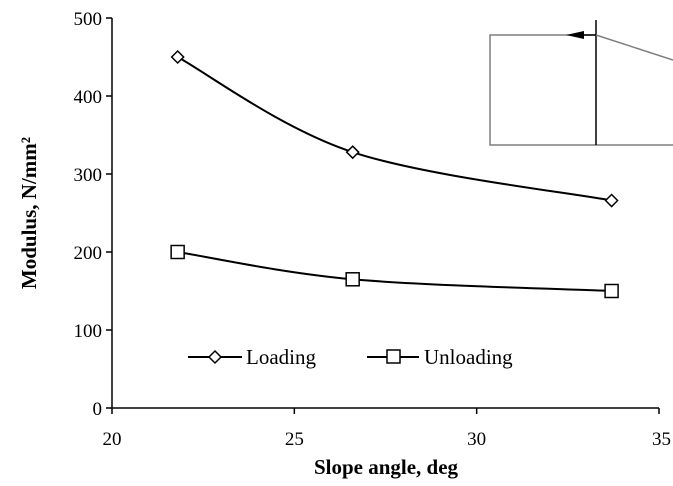 The image size is (673, 486). What do you see at coordinates (98, 409) in the screenshot?
I see `y-tick-label: 0` at bounding box center [98, 409].